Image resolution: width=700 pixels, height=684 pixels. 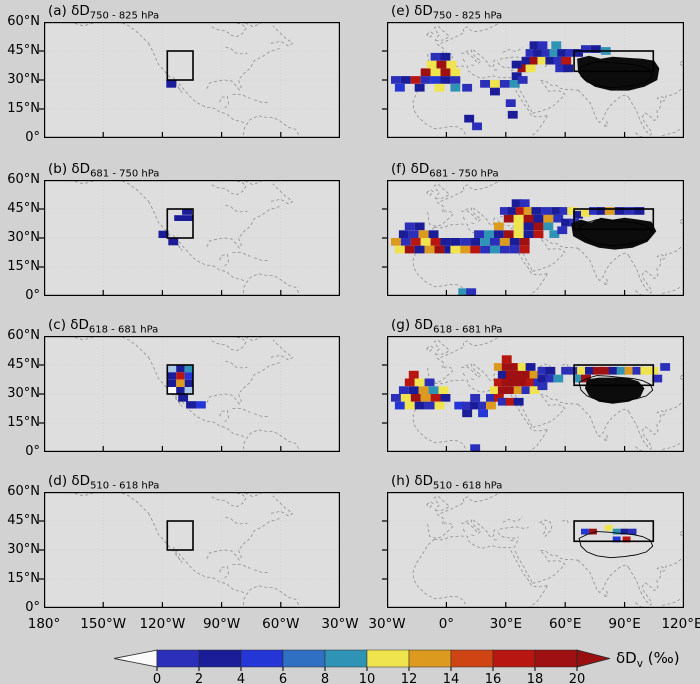 What do you see at coordinates (325, 678) in the screenshot?
I see `colorbar-tick-label: 8` at bounding box center [325, 678].